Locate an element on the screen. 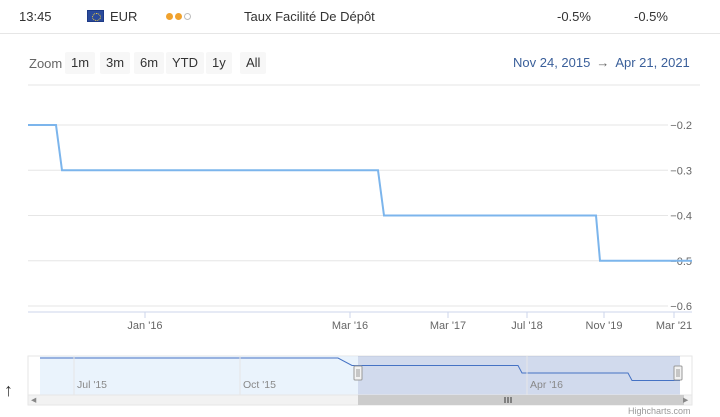  scroll-left-icon: ◂ is located at coordinates (34, 400).